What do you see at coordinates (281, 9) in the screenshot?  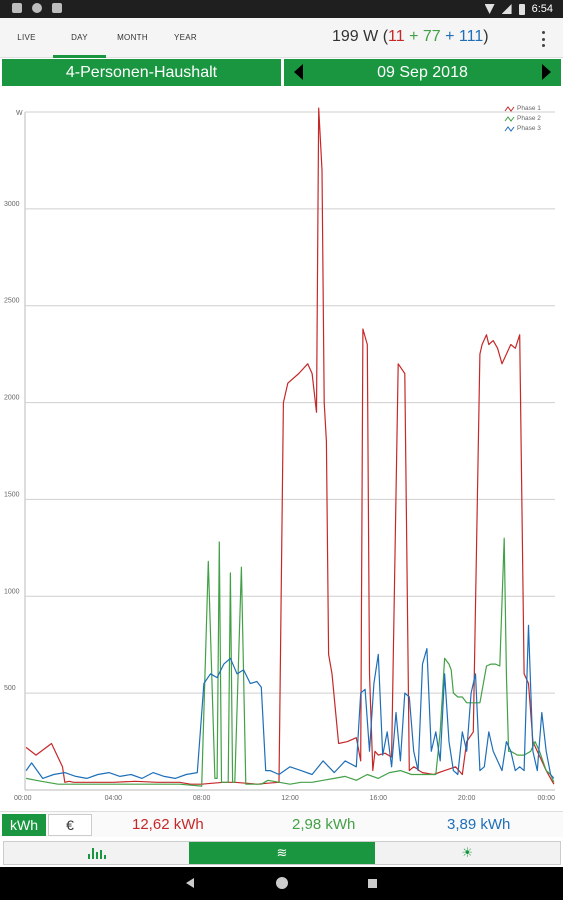 I see `status-bar: 6:54` at bounding box center [281, 9].